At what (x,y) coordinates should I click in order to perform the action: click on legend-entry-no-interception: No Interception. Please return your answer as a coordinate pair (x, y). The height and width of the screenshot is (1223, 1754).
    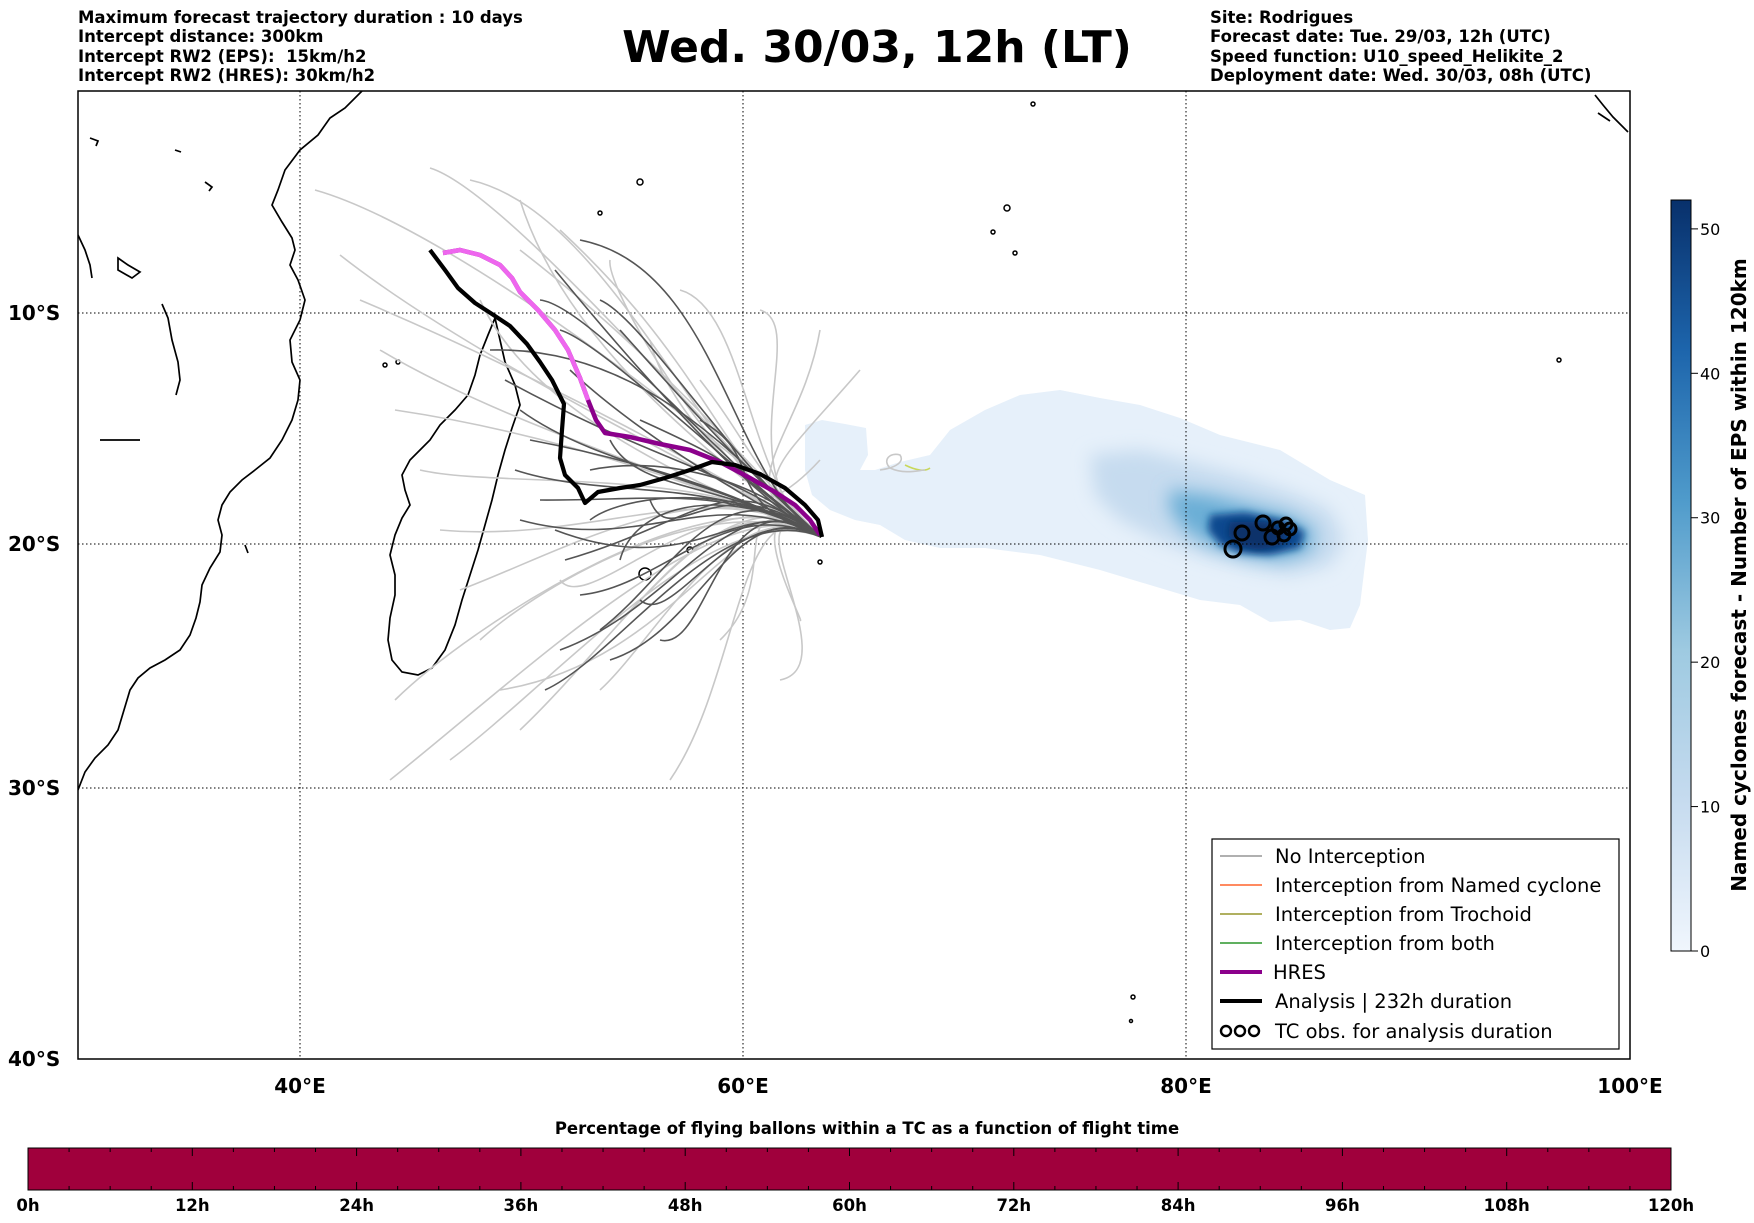
    Looking at the image, I should click on (1323, 856).